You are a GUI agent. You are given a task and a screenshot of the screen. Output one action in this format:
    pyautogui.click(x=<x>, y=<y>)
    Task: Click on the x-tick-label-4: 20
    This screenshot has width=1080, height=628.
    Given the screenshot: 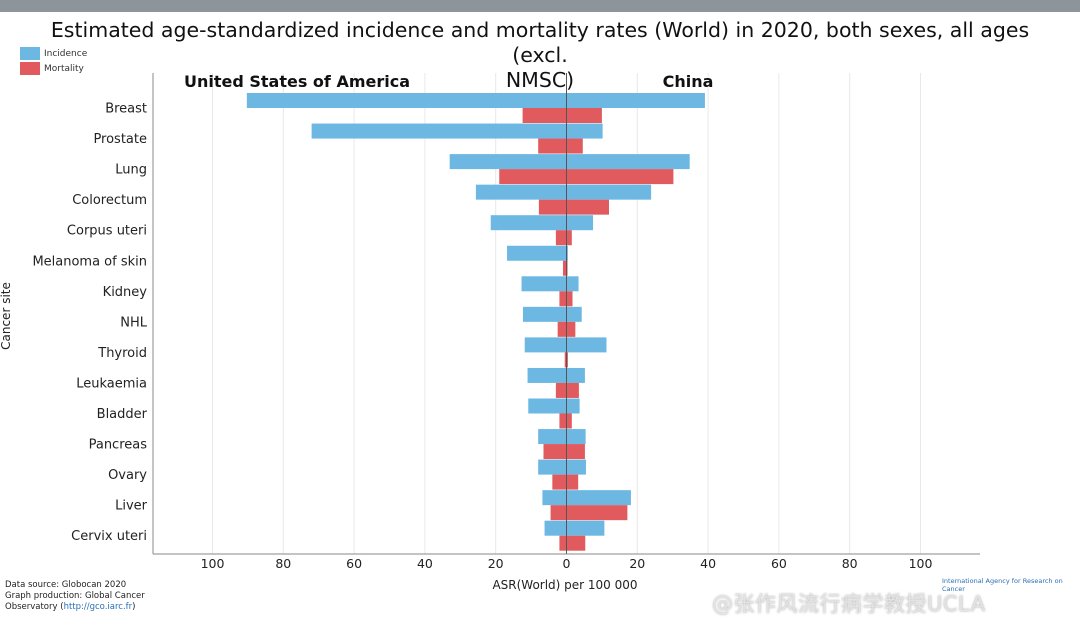 What is the action you would take?
    pyautogui.click(x=496, y=563)
    